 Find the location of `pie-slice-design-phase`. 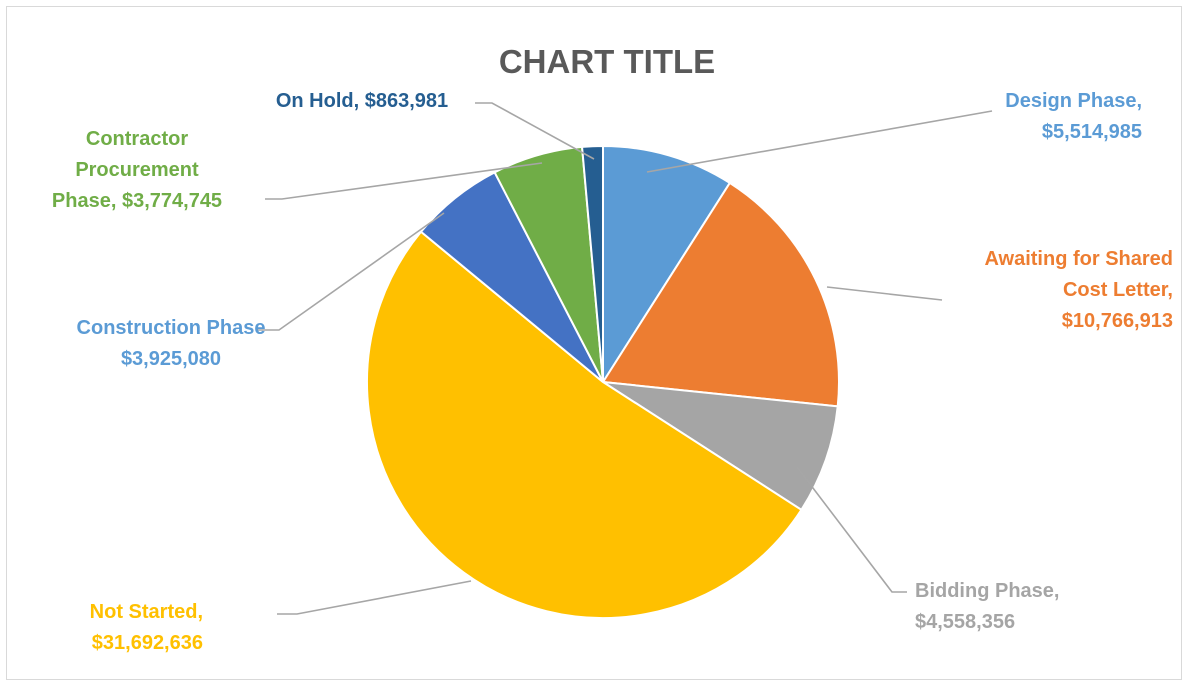

pie-slice-design-phase is located at coordinates (667, 265).